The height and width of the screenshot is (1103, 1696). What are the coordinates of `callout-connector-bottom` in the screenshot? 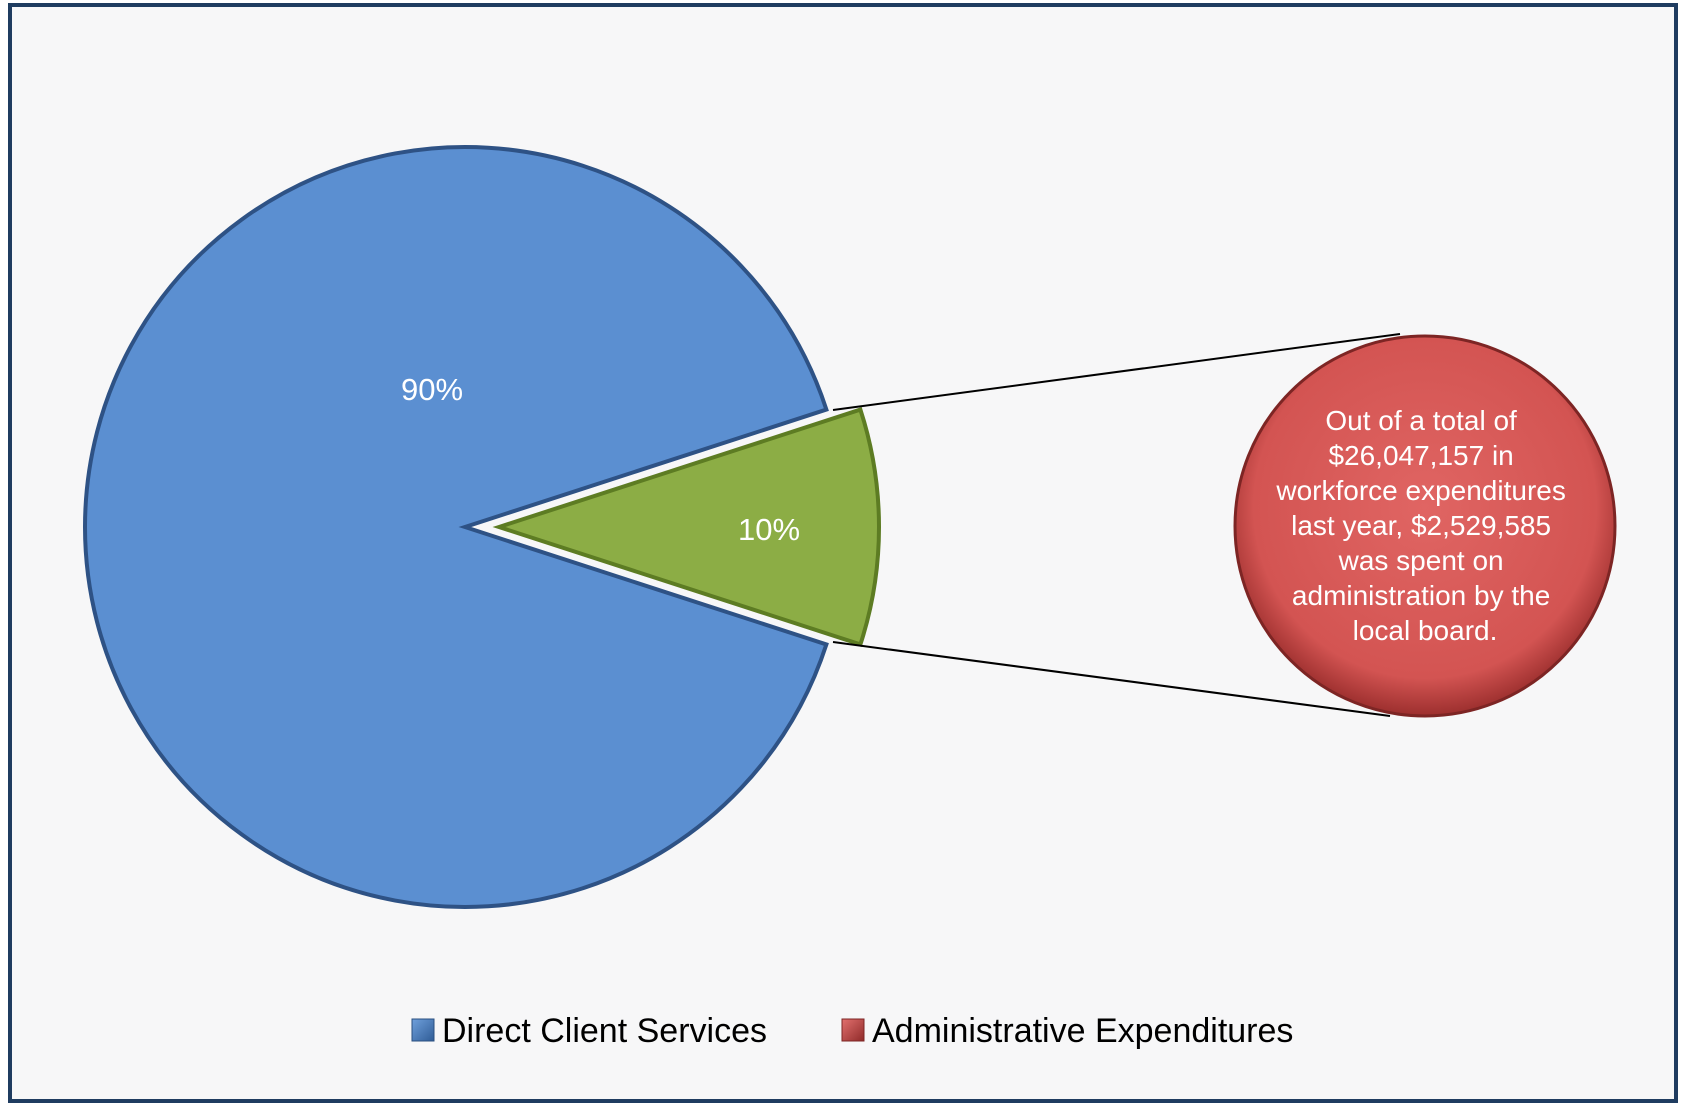 It's located at (1111, 679).